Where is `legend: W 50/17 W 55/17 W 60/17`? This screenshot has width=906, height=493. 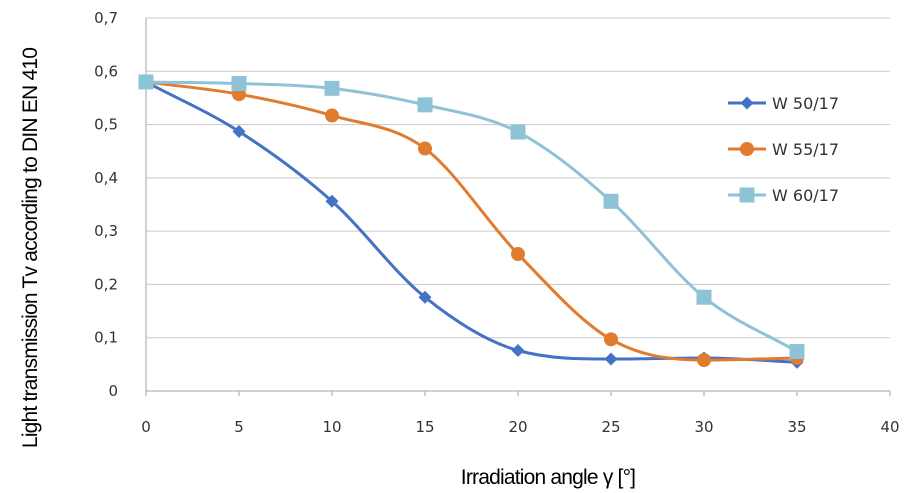 legend: W 50/17 W 55/17 W 60/17 is located at coordinates (783, 149).